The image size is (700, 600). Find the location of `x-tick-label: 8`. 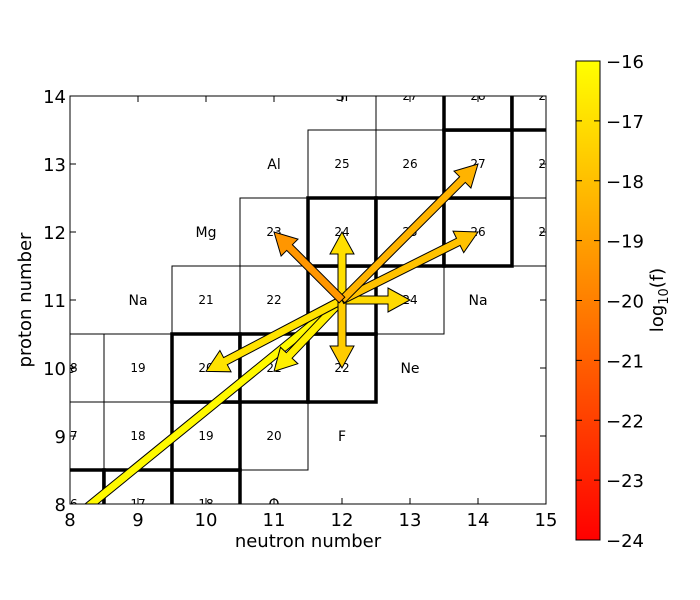

x-tick-label: 8 is located at coordinates (69, 520).